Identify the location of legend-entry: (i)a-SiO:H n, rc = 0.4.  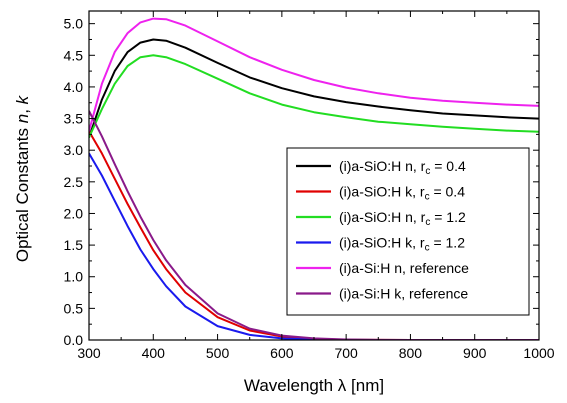
(402, 167).